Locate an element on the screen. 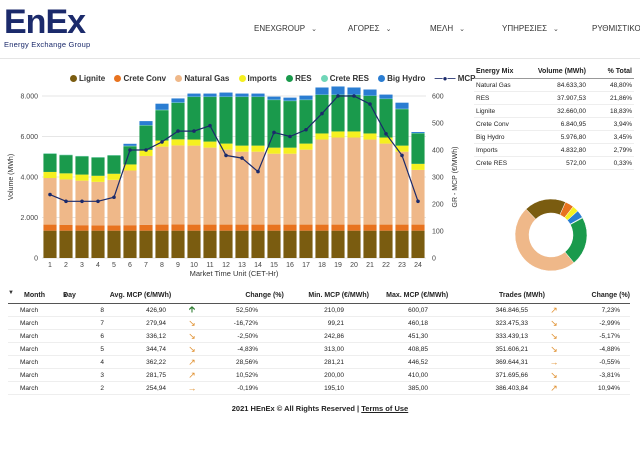 The width and height of the screenshot is (640, 449). header-min-mcp: Min. MCP (€/MWh) is located at coordinates (338, 295).